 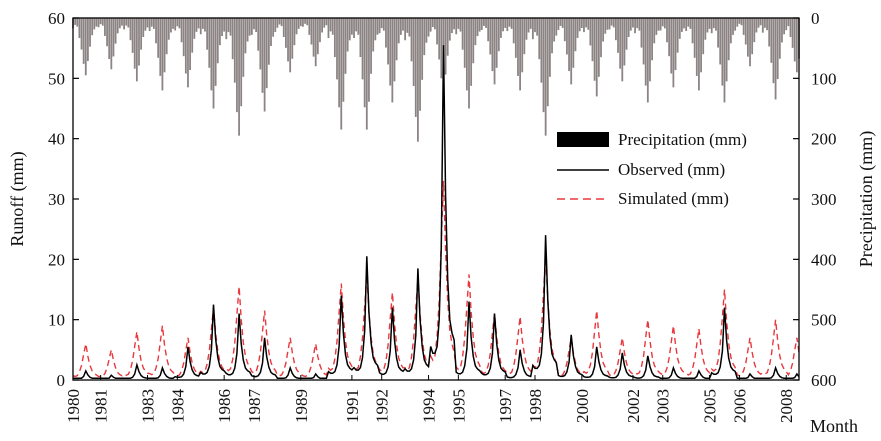 What do you see at coordinates (148, 406) in the screenshot?
I see `x-tick-label: 1983` at bounding box center [148, 406].